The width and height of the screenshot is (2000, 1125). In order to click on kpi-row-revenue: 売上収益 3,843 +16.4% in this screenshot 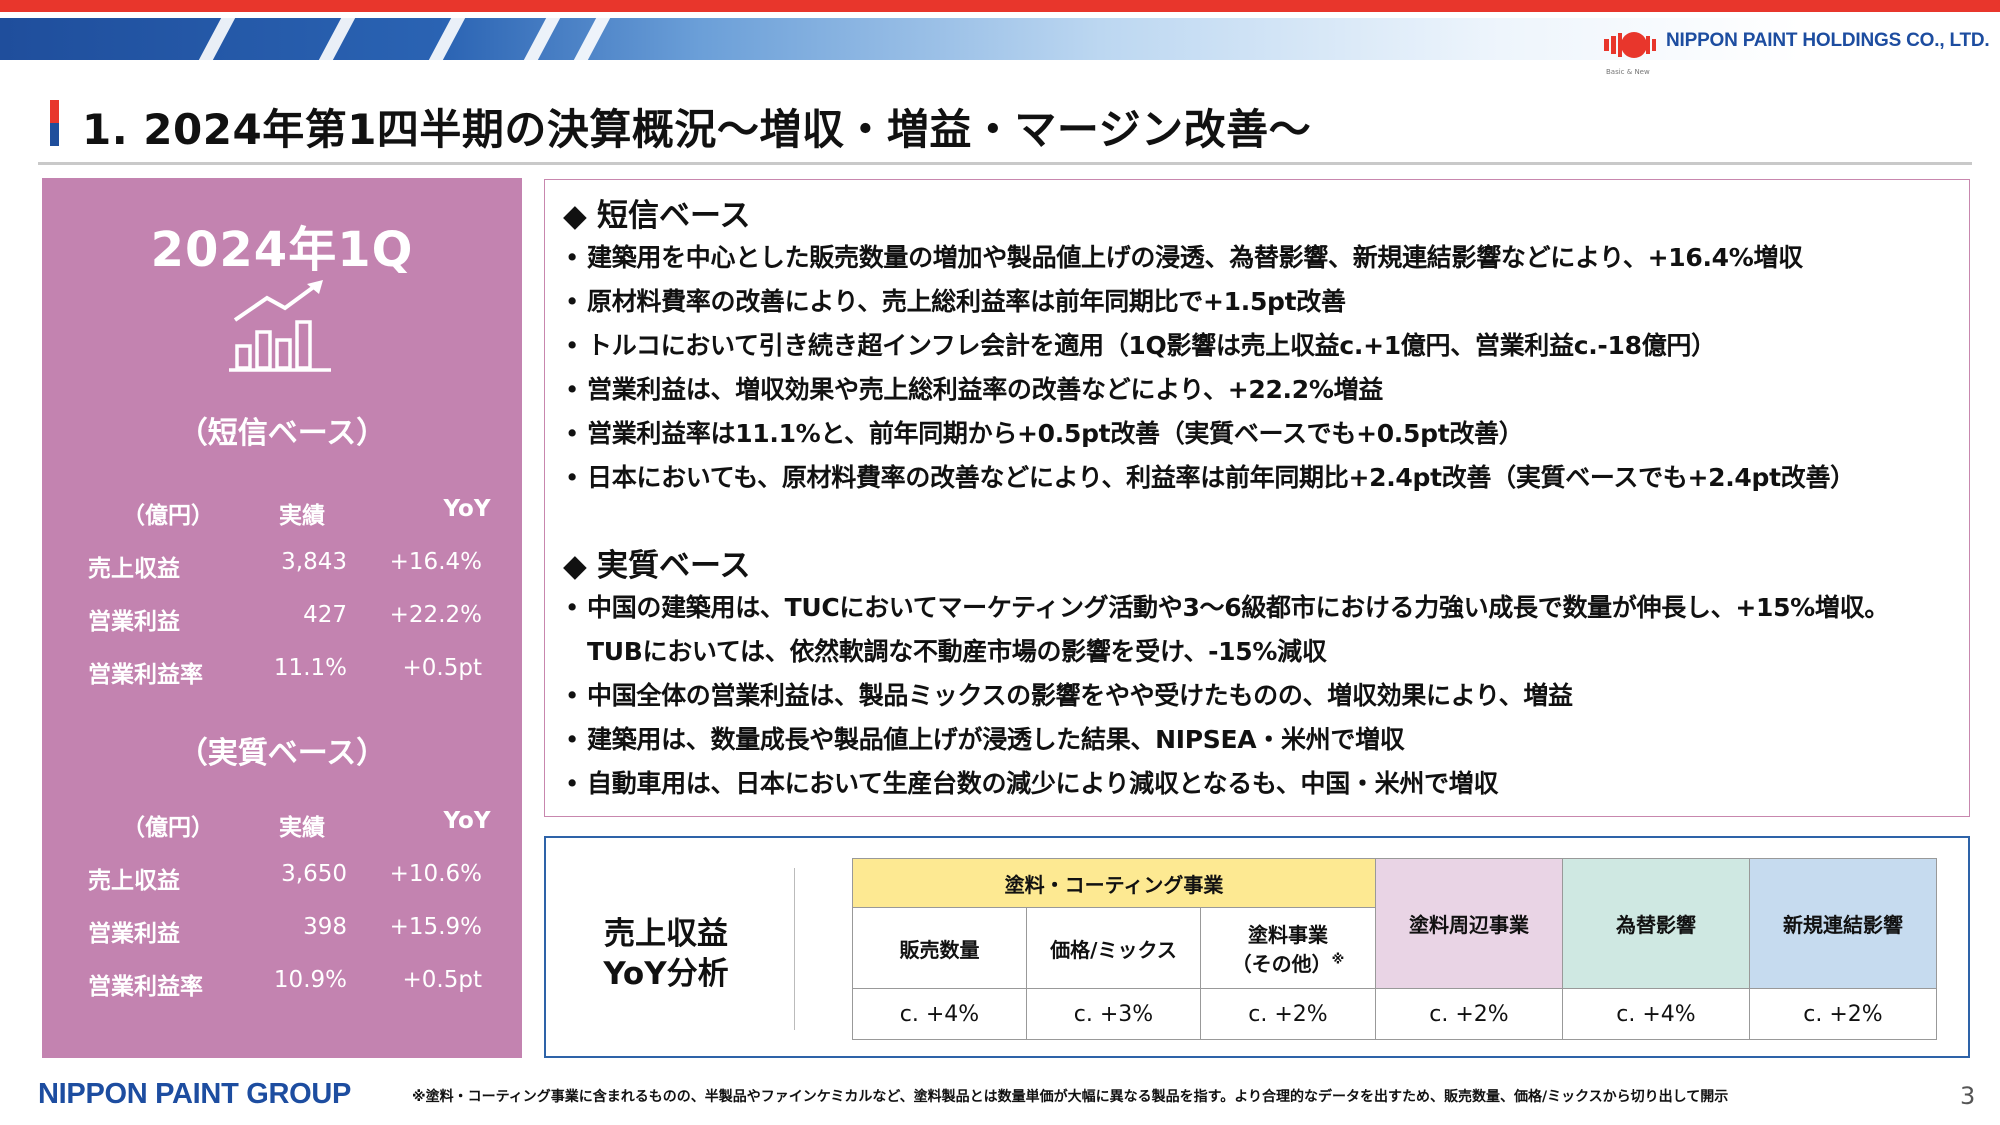, I will do `click(282, 569)`.